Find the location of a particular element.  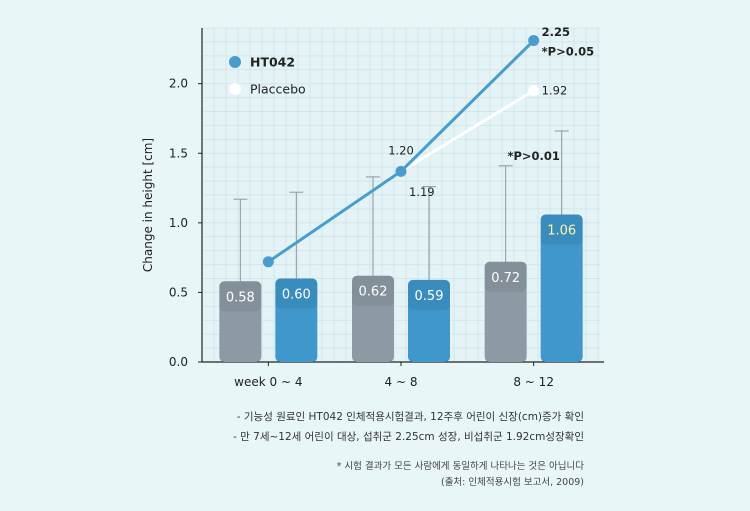

annotation-label: *P>0.05 is located at coordinates (568, 52).